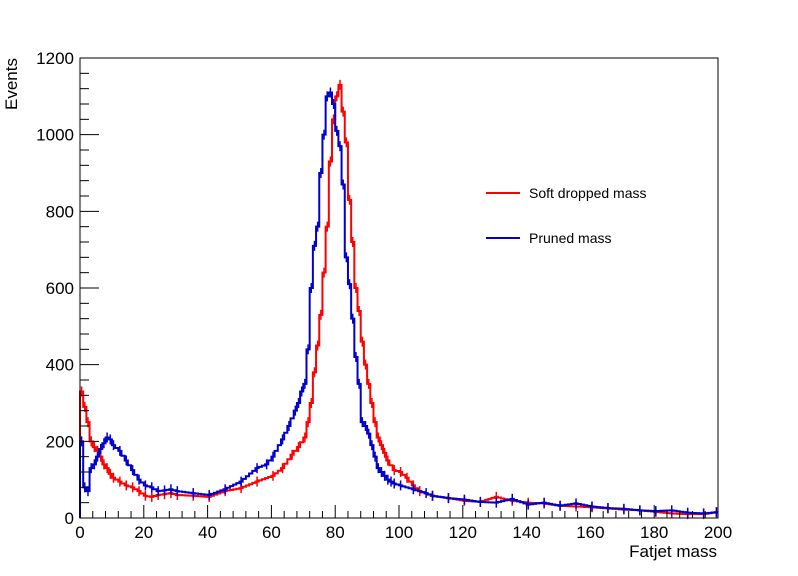 The image size is (798, 576). I want to click on x-tick-label: 0, so click(79, 532).